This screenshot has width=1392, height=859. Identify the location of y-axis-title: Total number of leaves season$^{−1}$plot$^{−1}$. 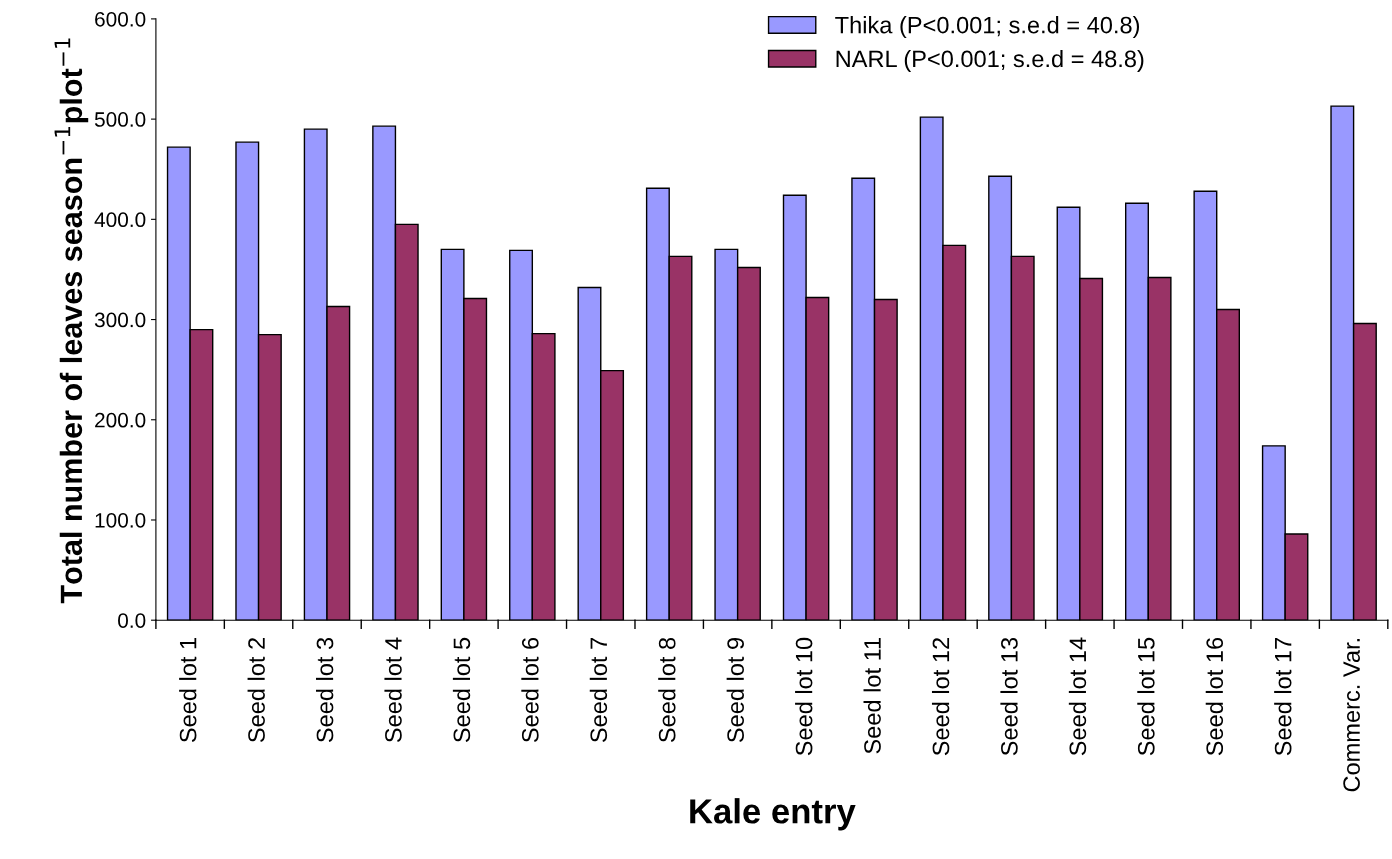
(71, 321).